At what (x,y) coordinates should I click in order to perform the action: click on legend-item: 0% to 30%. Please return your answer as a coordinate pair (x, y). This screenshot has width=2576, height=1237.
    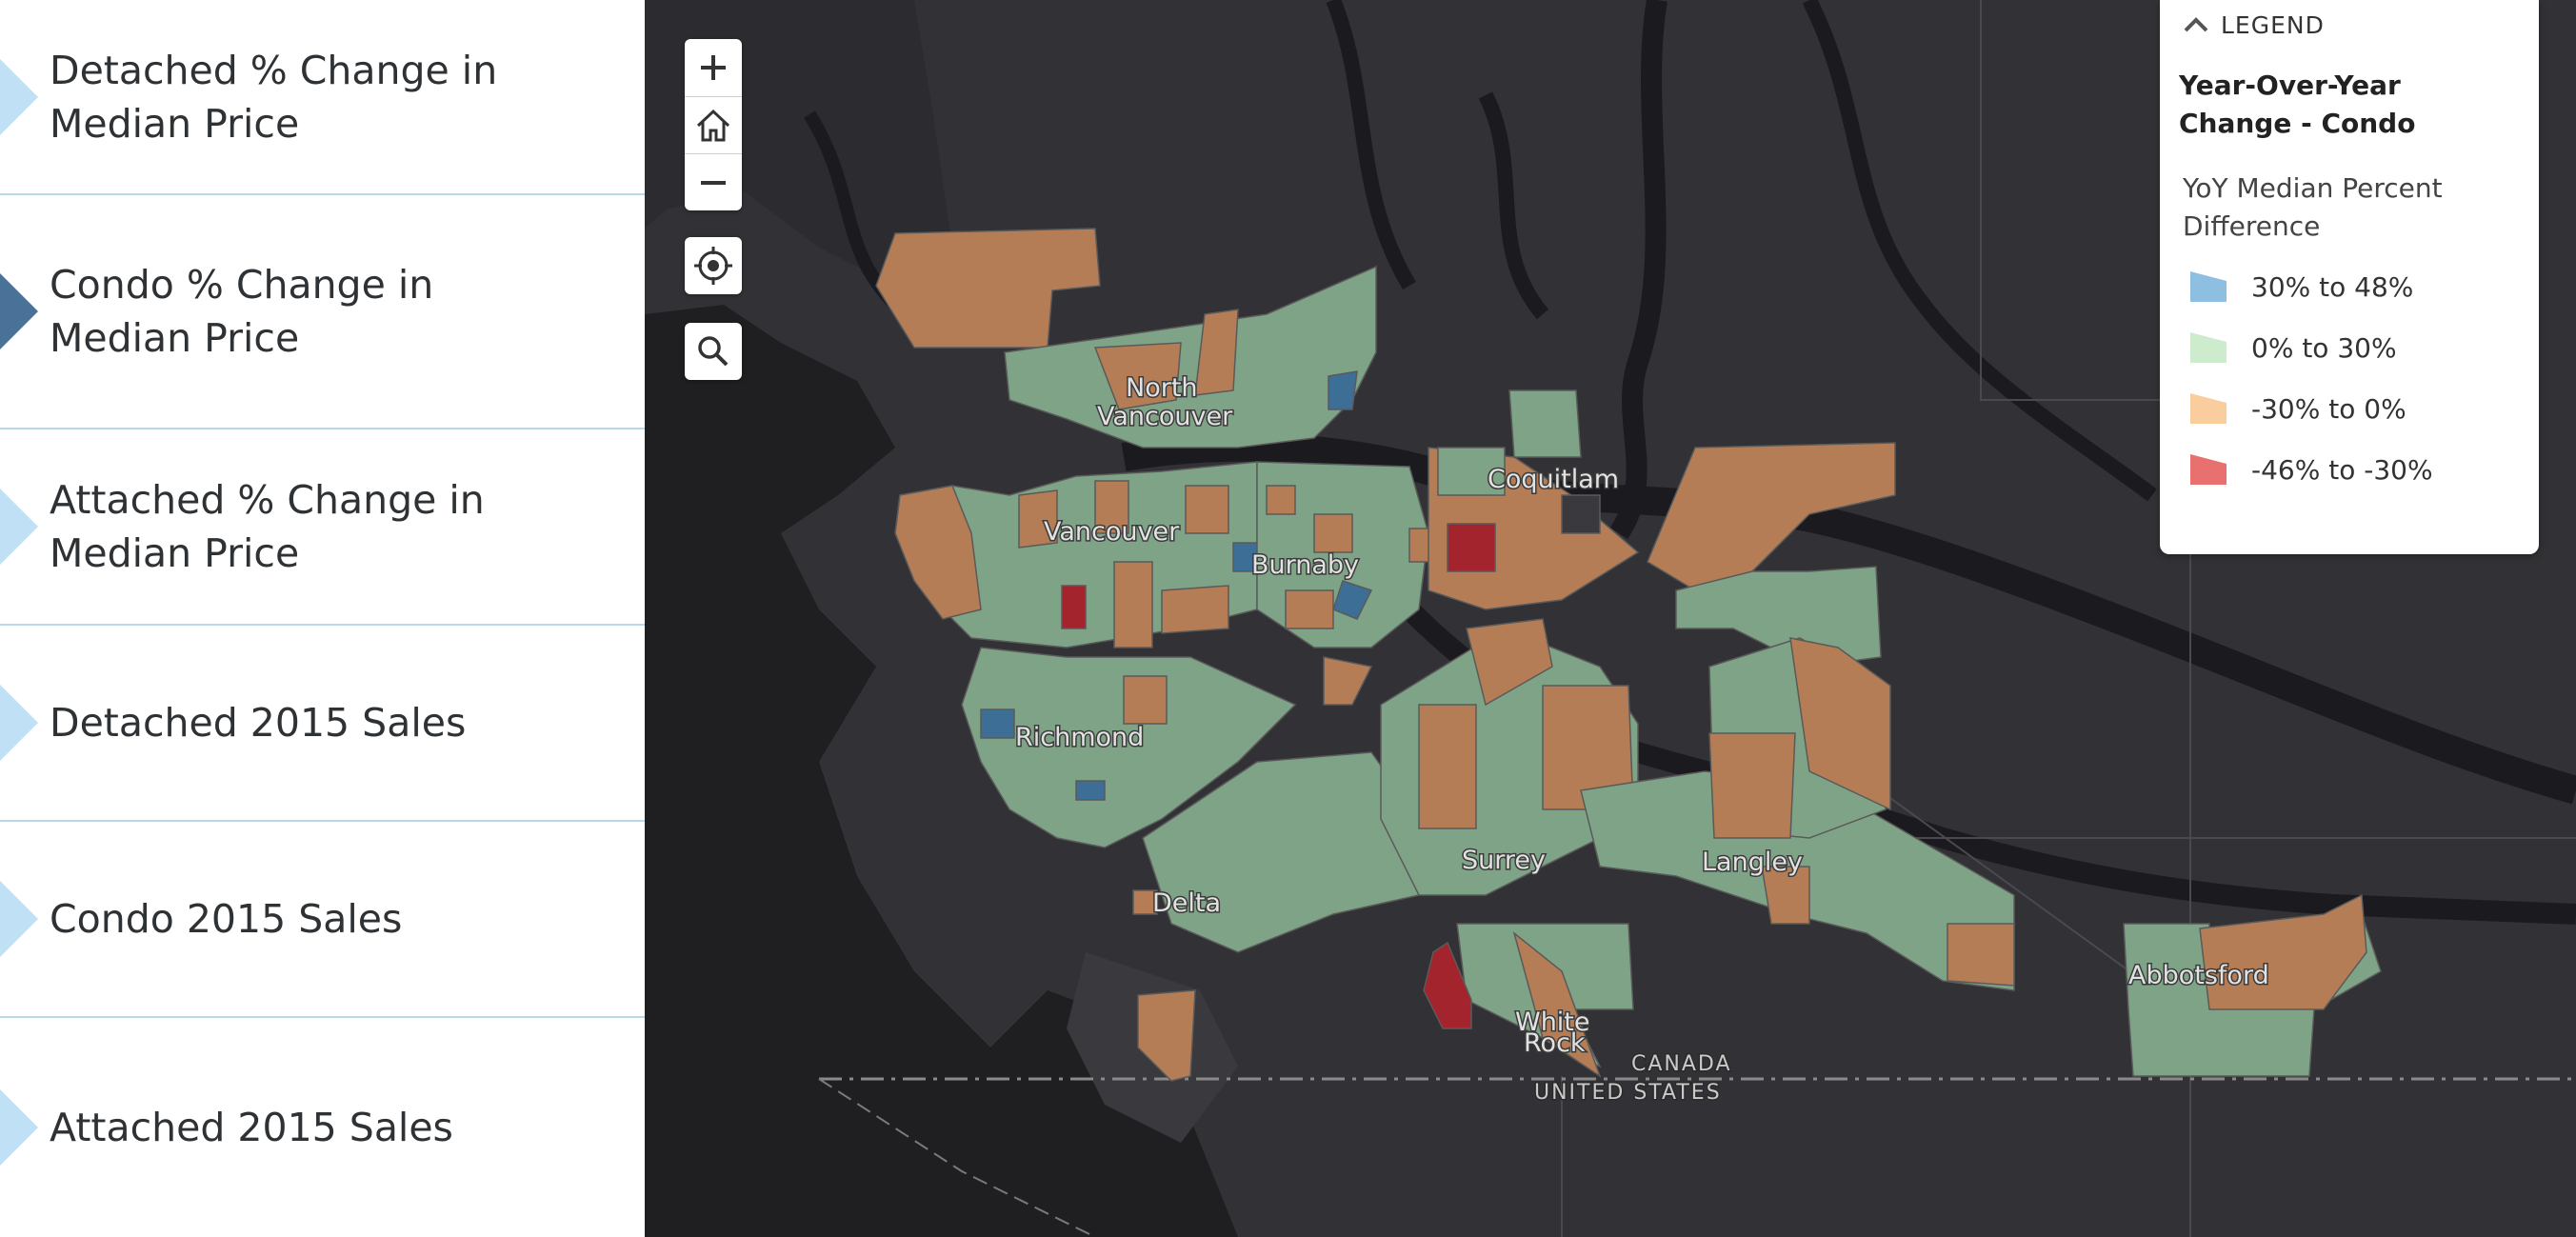
    Looking at the image, I should click on (2292, 347).